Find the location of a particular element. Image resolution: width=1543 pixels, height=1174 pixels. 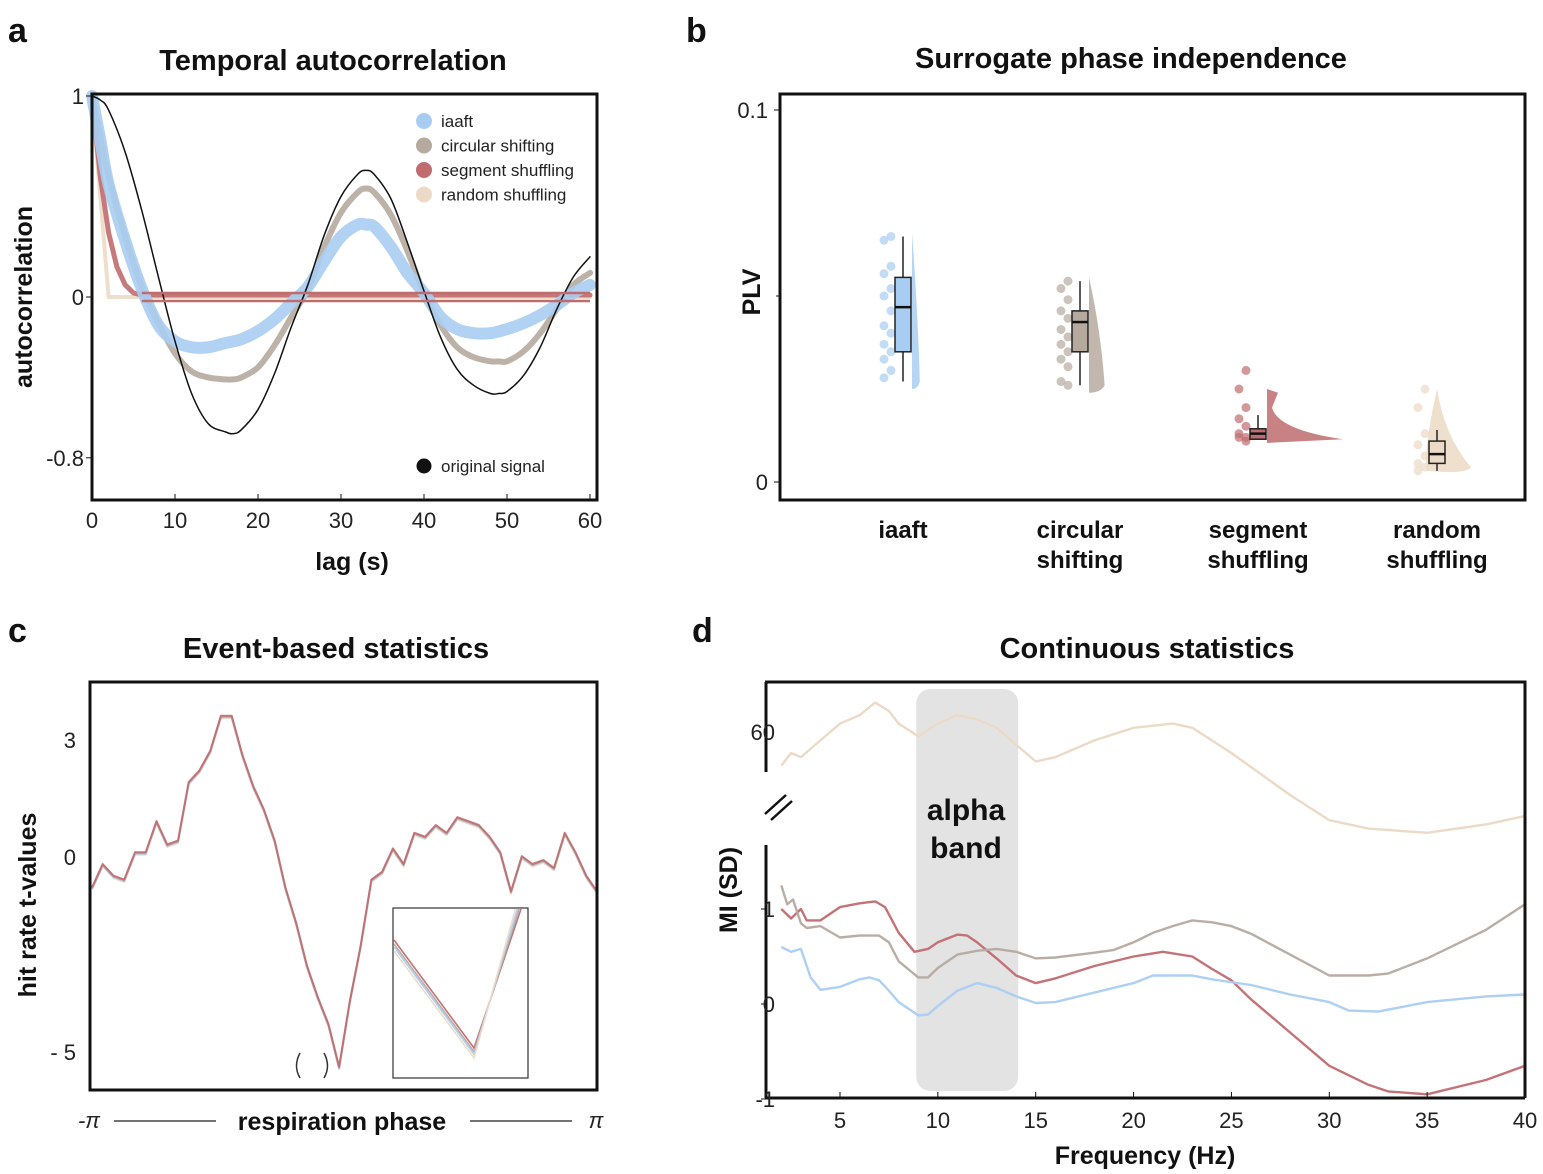

box-random is located at coordinates (1437, 452).